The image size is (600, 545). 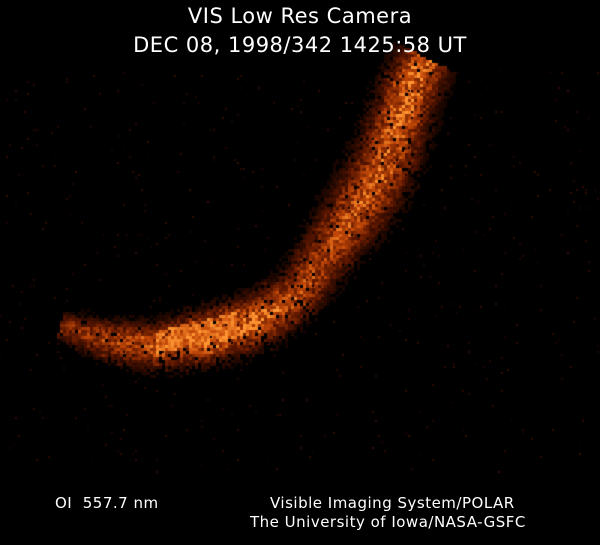 I want to click on image-title: VIS Low Res Camera, so click(x=300, y=16).